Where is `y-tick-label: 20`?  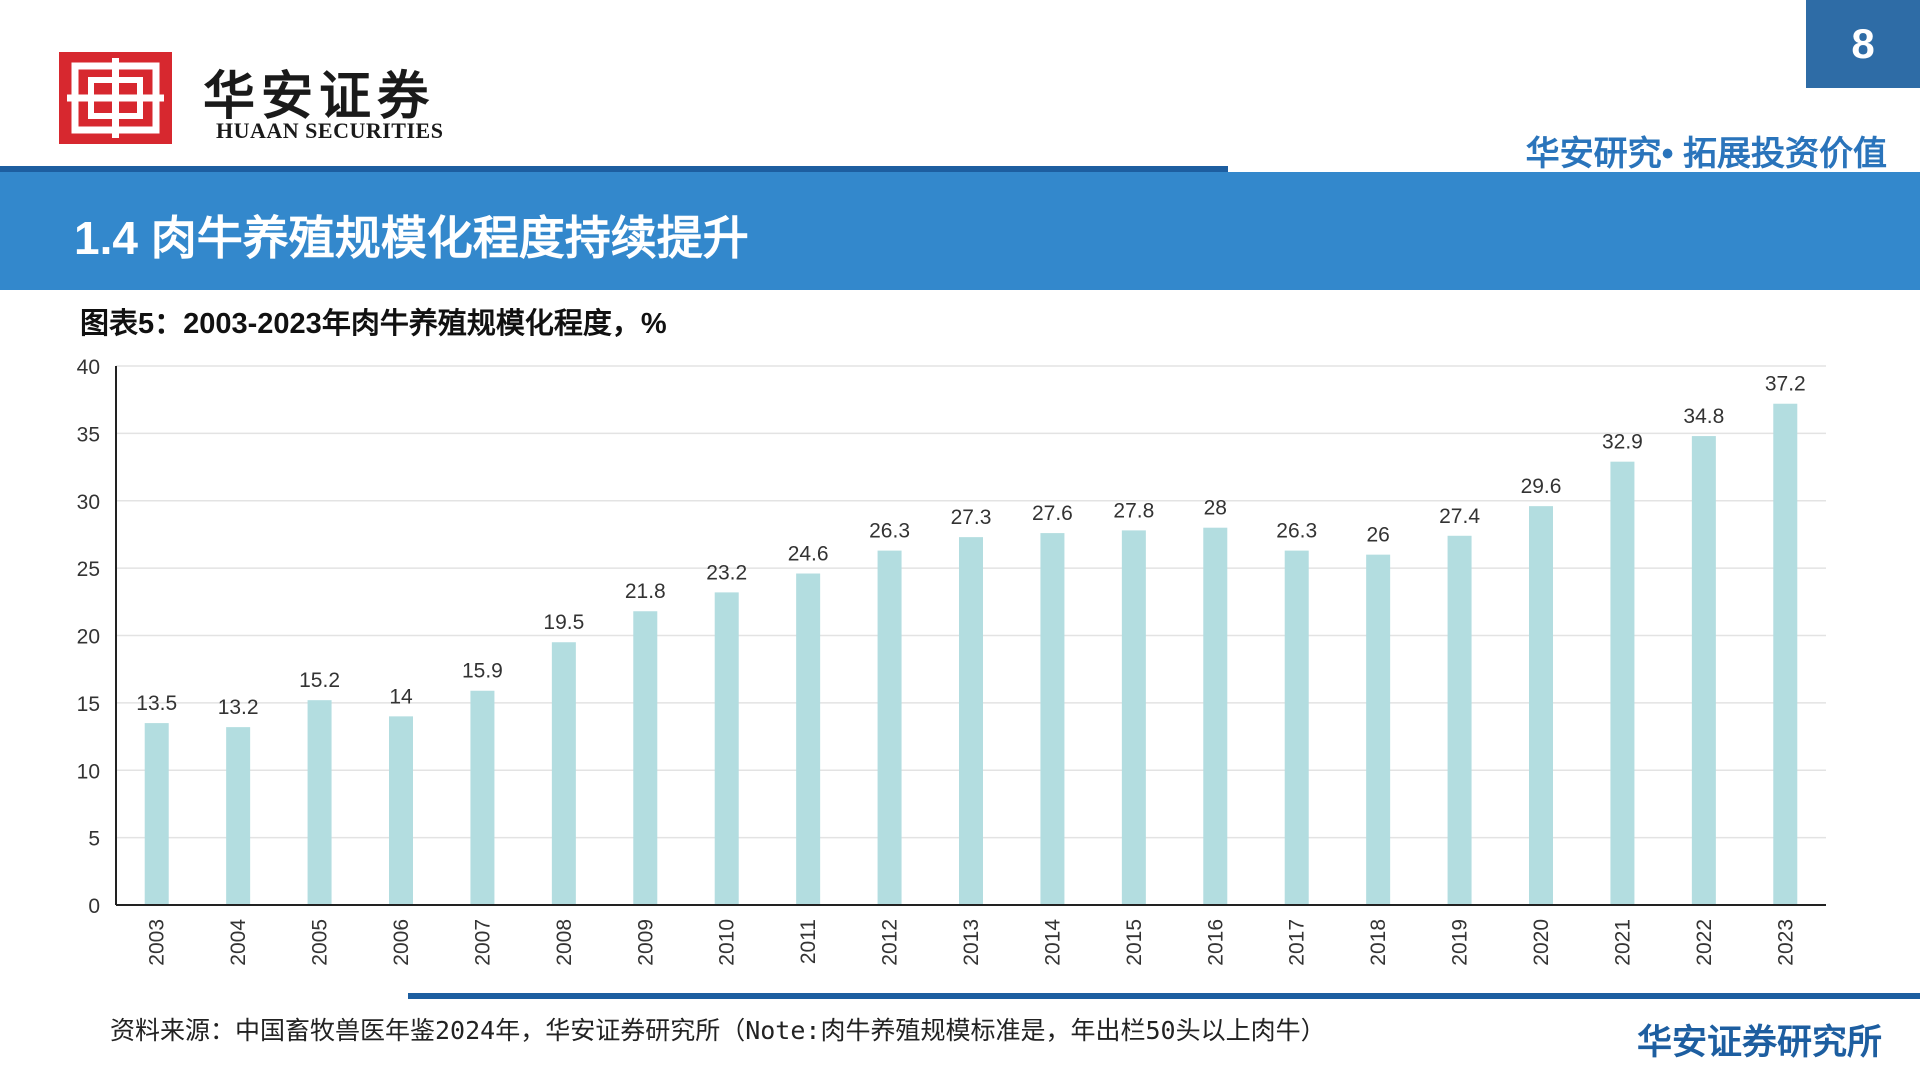 y-tick-label: 20 is located at coordinates (88, 637).